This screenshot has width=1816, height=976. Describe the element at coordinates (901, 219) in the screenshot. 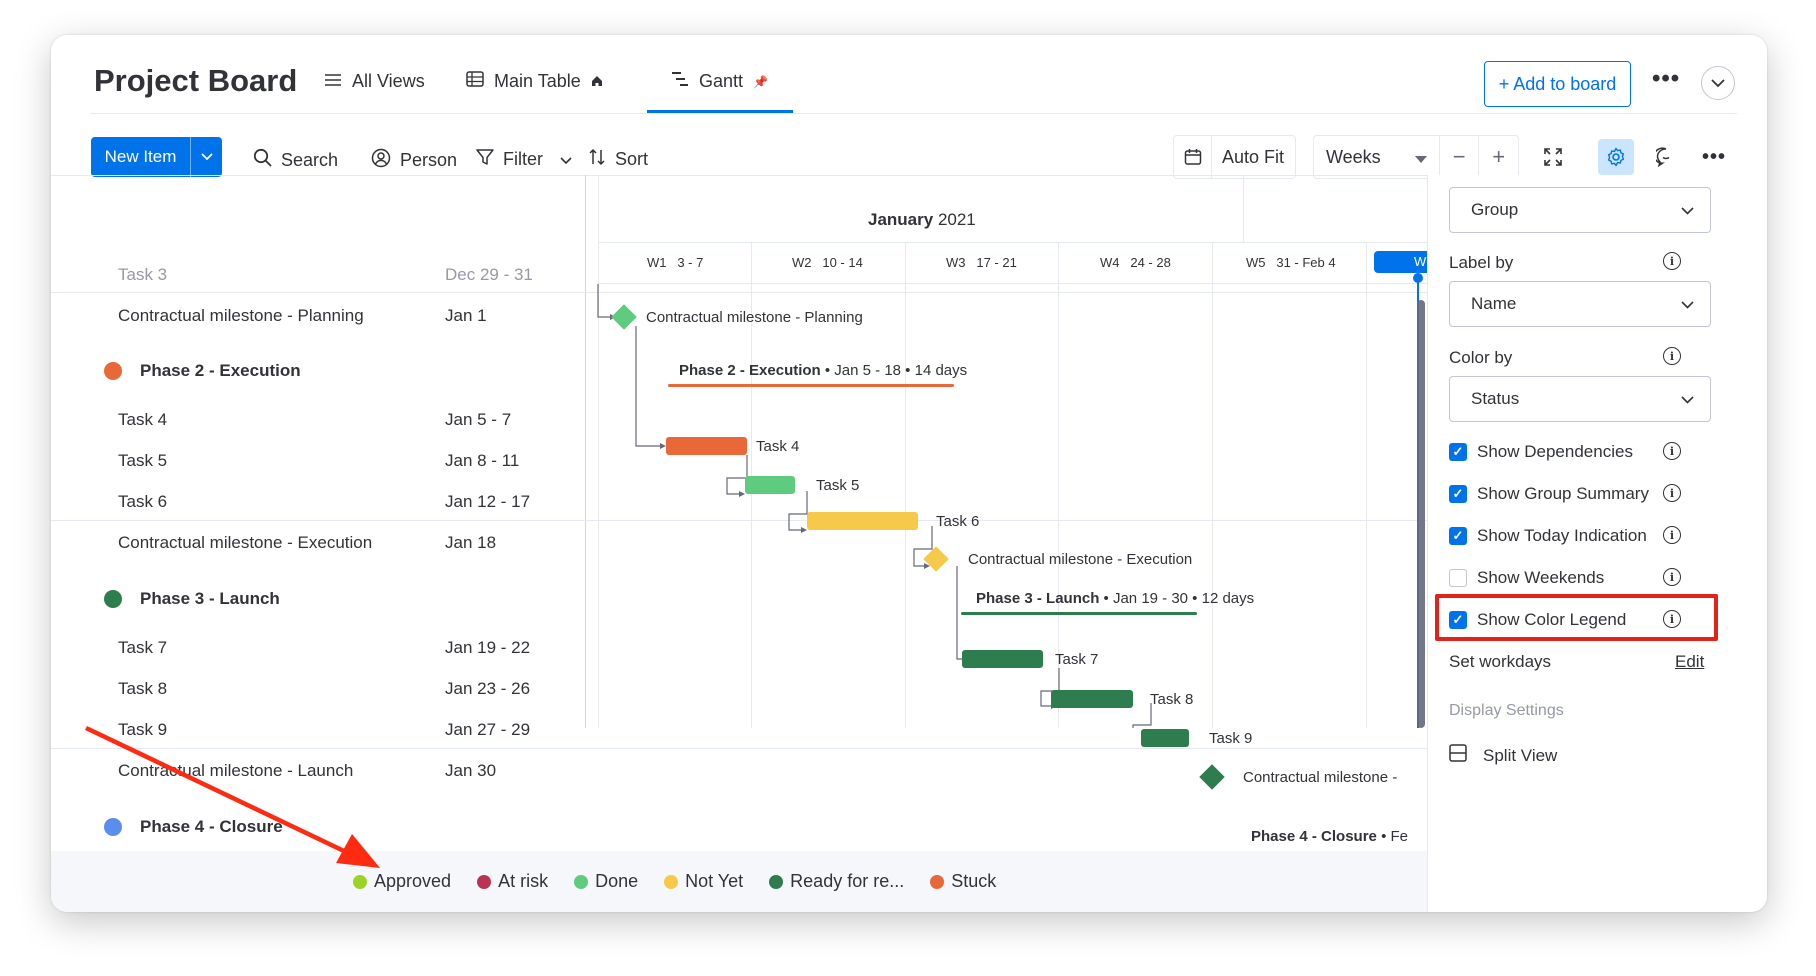

I see `gantt-month-name: January` at that location.